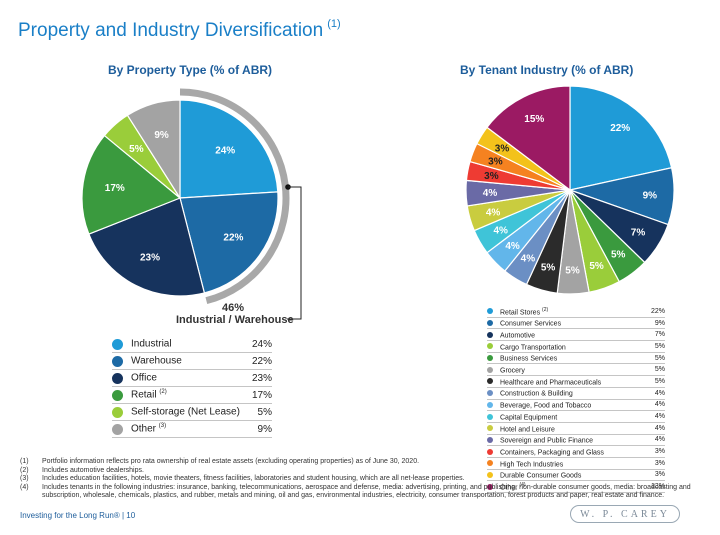 Image resolution: width=720 pixels, height=535 pixels. I want to click on tenant-industry-pie-chart: 22%9%7%5%5%5%5%4%4%4%4%4%3%3%3%15%, so click(570, 190).